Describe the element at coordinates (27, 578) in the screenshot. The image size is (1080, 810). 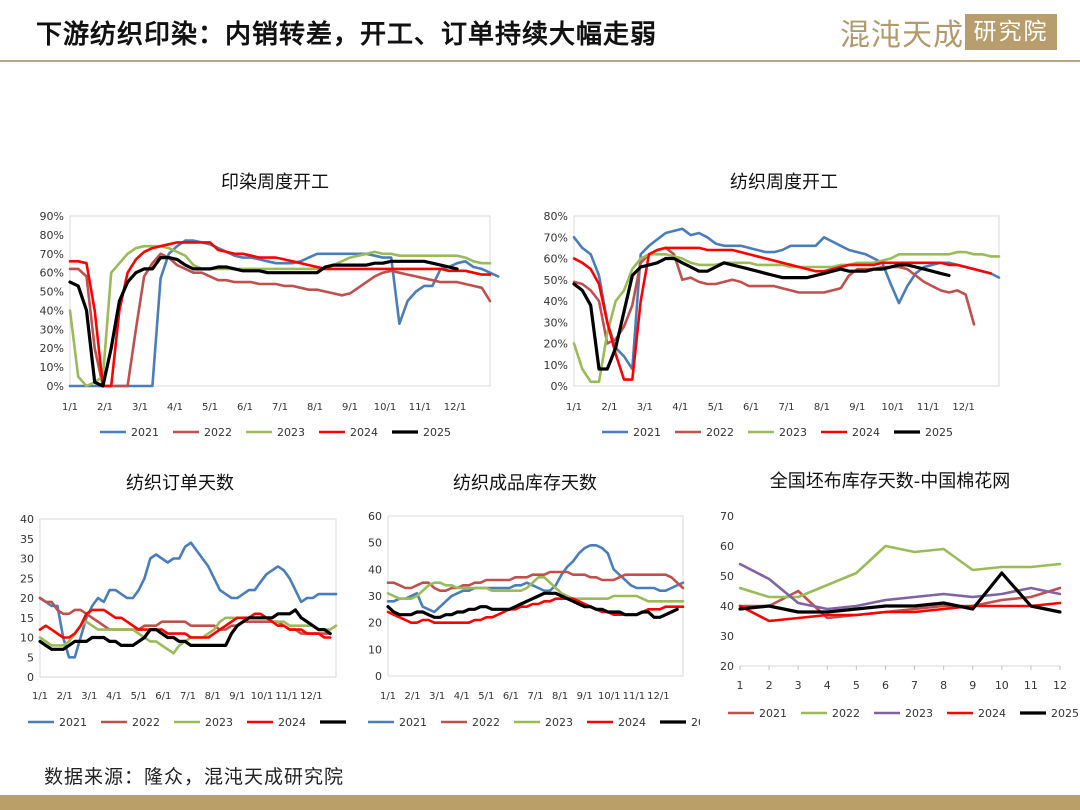
I see `y-tick-label: 25` at that location.